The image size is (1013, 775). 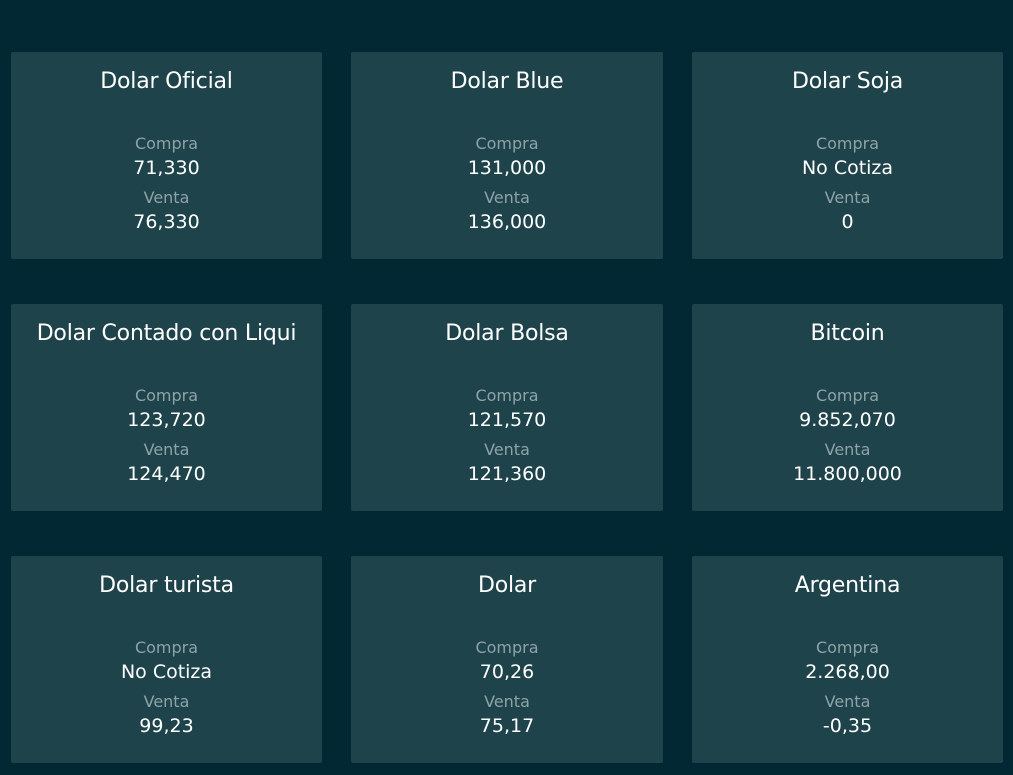 I want to click on card-title: Dolar Oficial, so click(x=166, y=81).